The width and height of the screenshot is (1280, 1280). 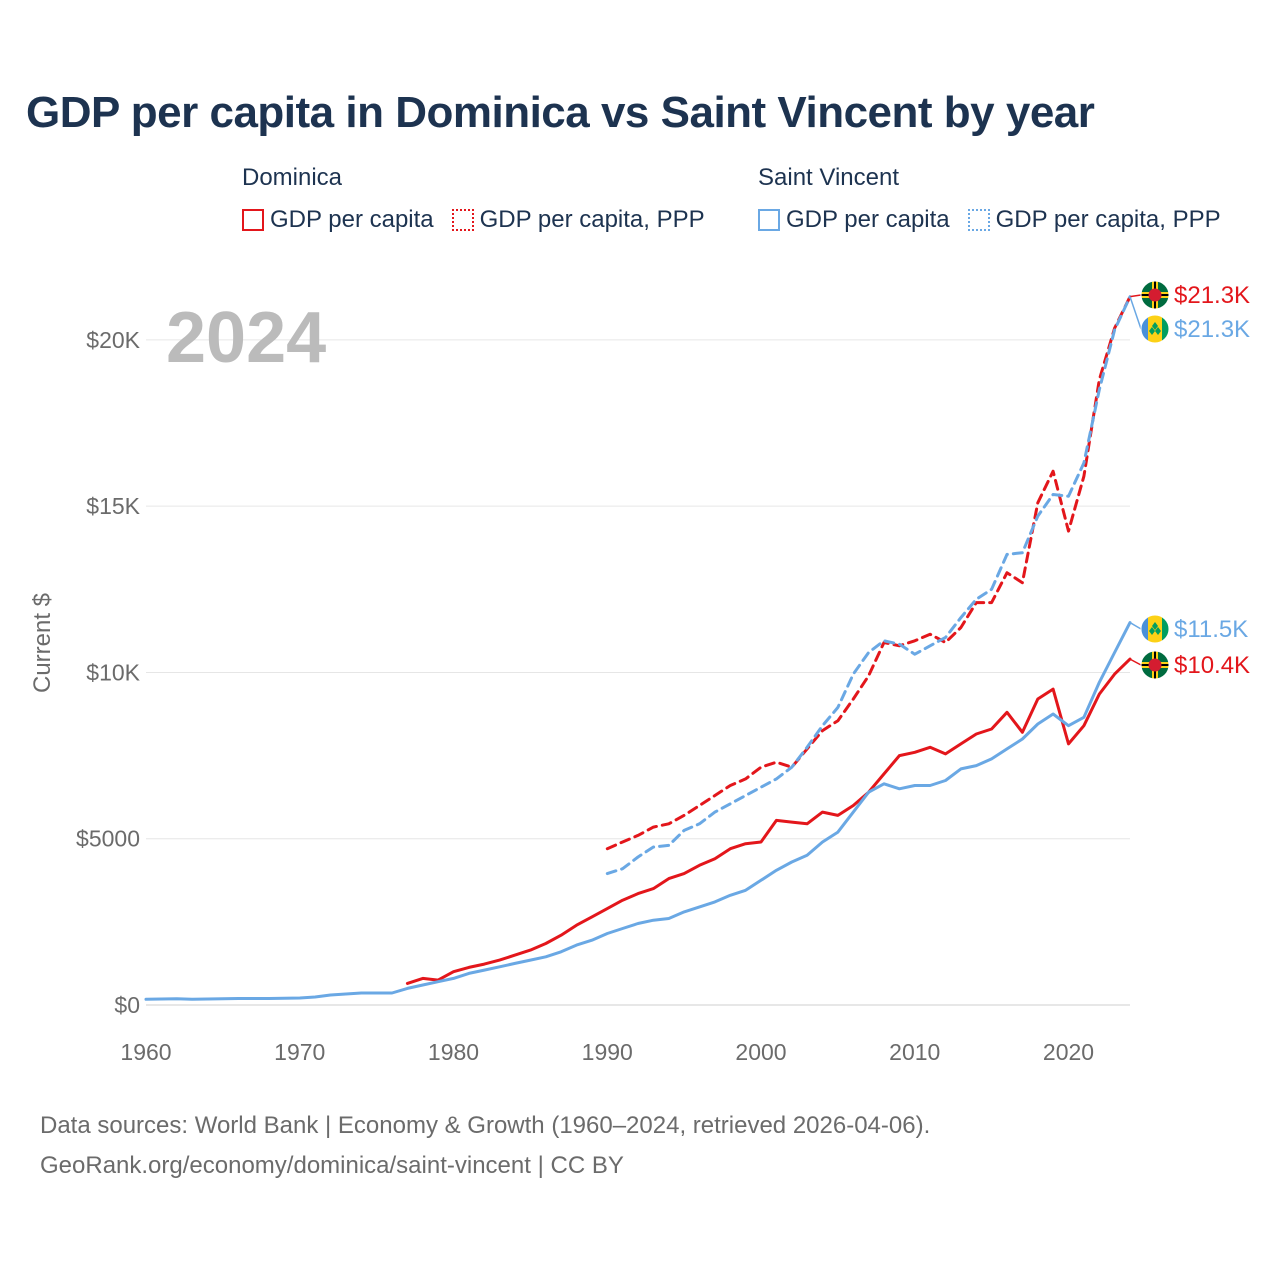 What do you see at coordinates (127, 1005) in the screenshot?
I see `y-tick-label: $0` at bounding box center [127, 1005].